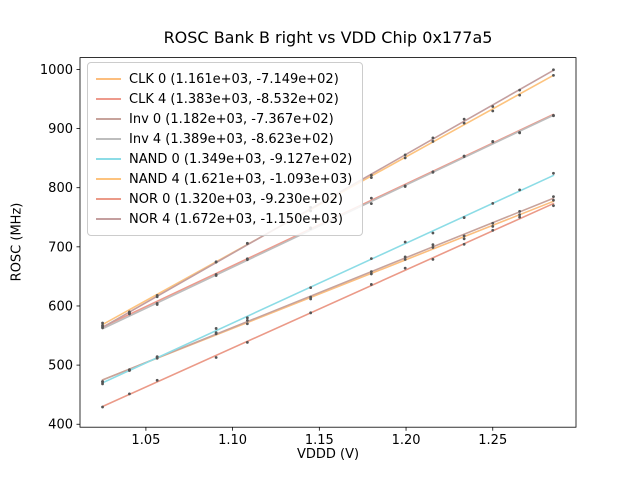  Describe the element at coordinates (234, 79) in the screenshot. I see `legend-label: CLK 0 (1.161e+03, -7.149e+02)` at that location.